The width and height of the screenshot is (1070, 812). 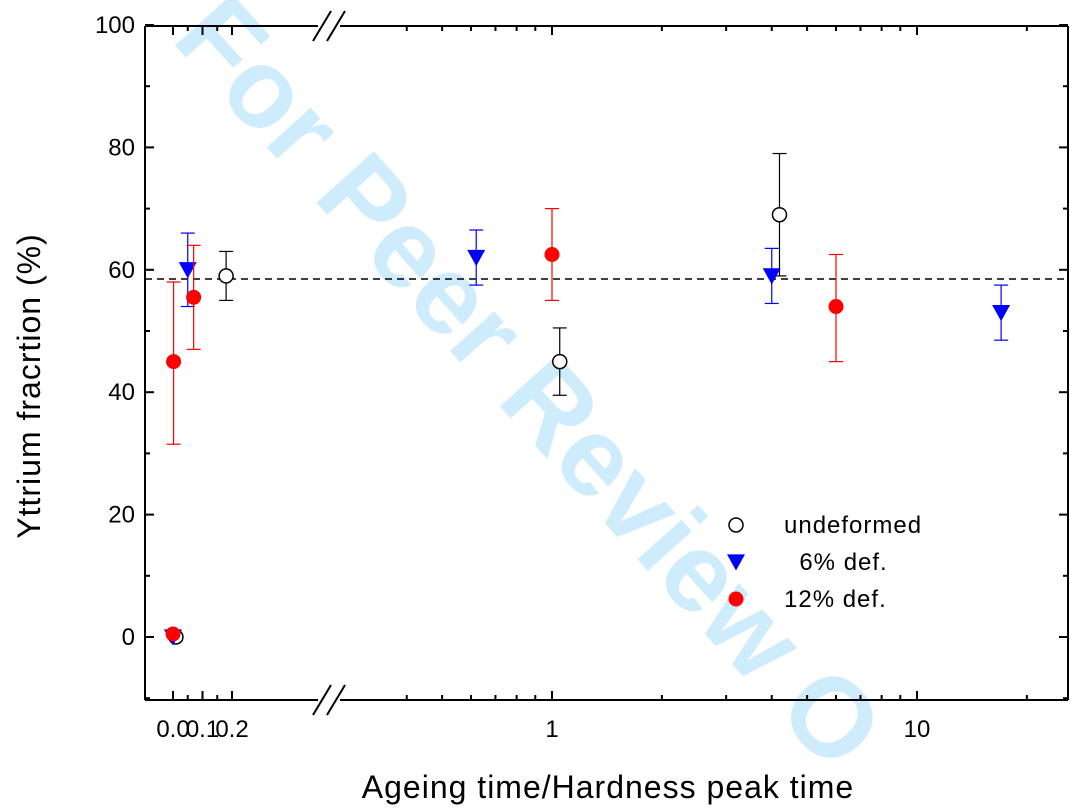 I want to click on x-axis-title: Ageing time/Hardness peak time, so click(x=608, y=787).